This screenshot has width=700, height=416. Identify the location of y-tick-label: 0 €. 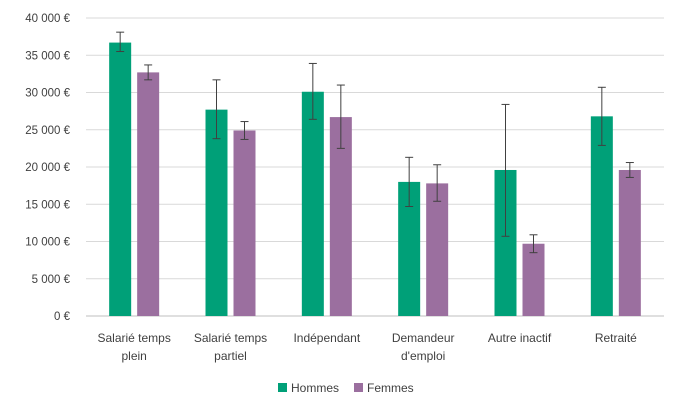
(62, 317).